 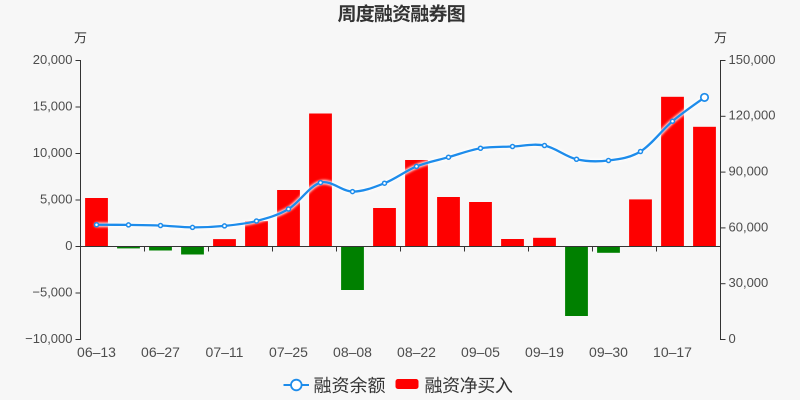 I want to click on svg-text: 10–17, so click(x=672, y=352).